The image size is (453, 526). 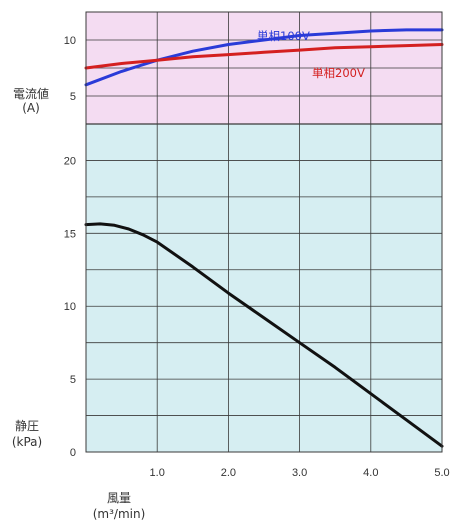 I want to click on pressure-y-tick-label: 5, so click(x=73, y=380).